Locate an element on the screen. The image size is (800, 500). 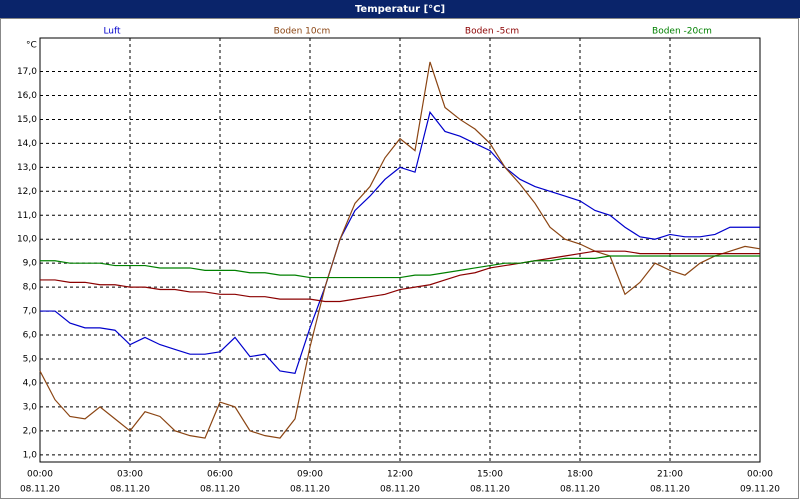
title-bar is located at coordinates (400, 9).